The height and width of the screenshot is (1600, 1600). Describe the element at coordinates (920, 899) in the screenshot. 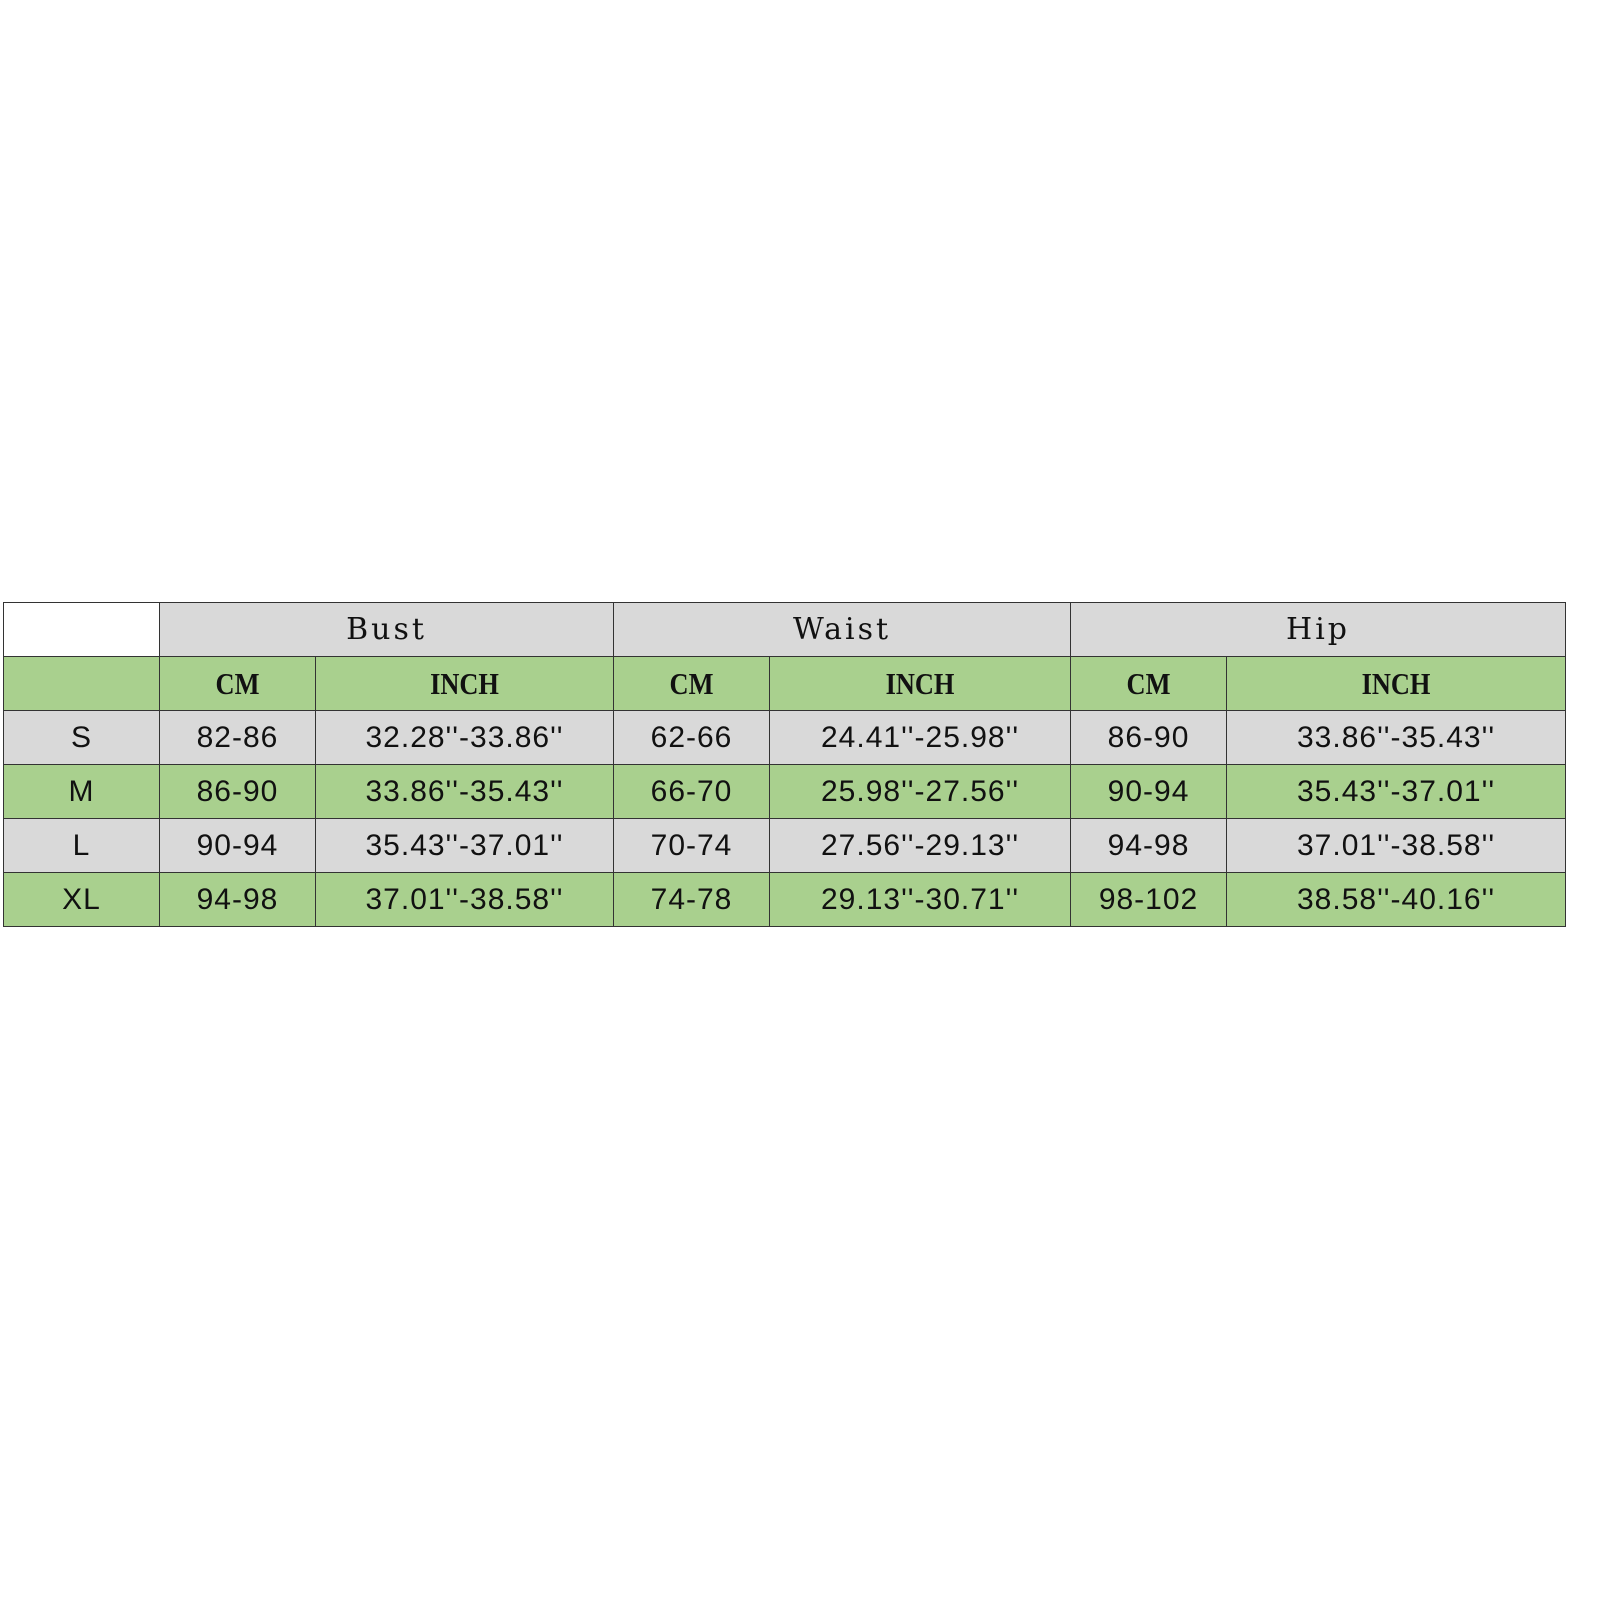

I see `waist-inch-cell: 29.13''-30.71''` at that location.